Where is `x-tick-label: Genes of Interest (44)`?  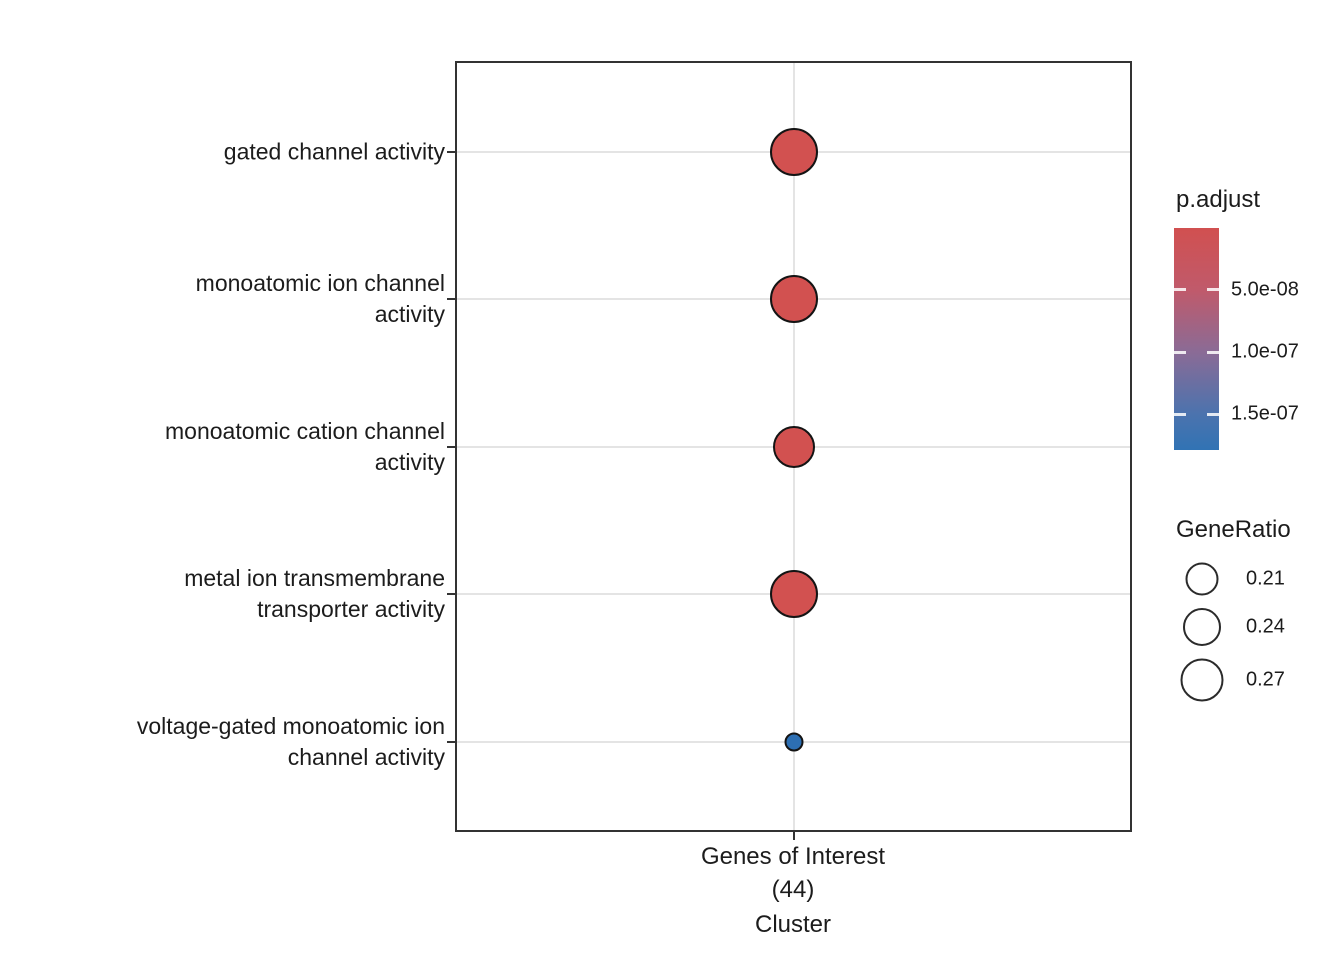
x-tick-label: Genes of Interest (44) is located at coordinates (793, 873).